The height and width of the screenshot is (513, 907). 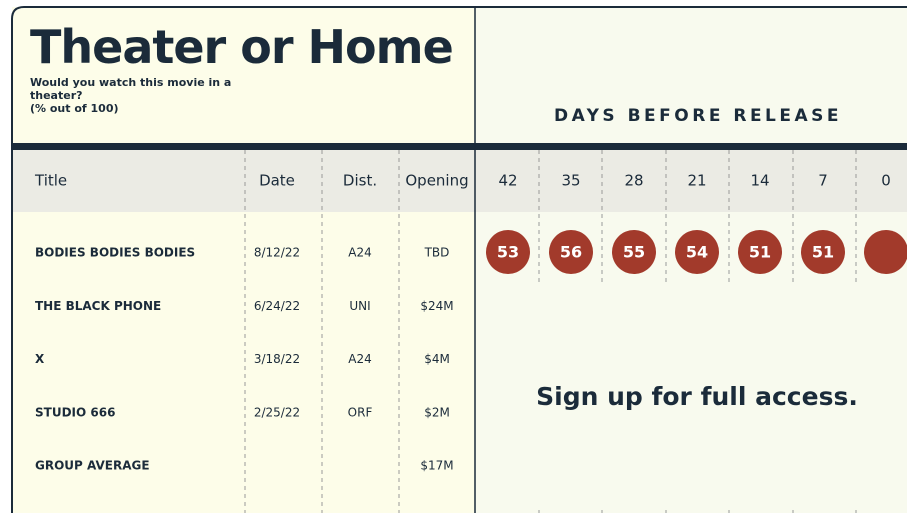 I want to click on column-header: Date, so click(x=277, y=181).